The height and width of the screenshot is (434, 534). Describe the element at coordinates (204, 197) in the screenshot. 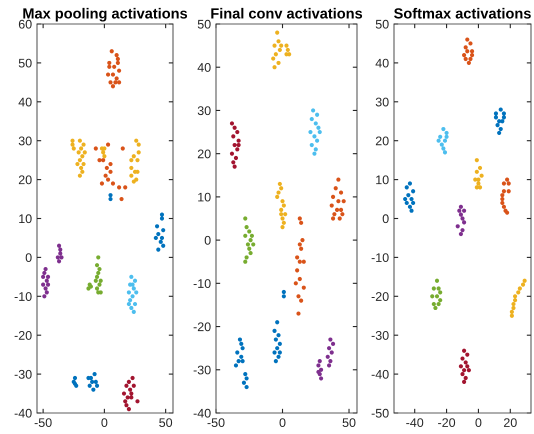

I see `y-tick-label: 10` at that location.